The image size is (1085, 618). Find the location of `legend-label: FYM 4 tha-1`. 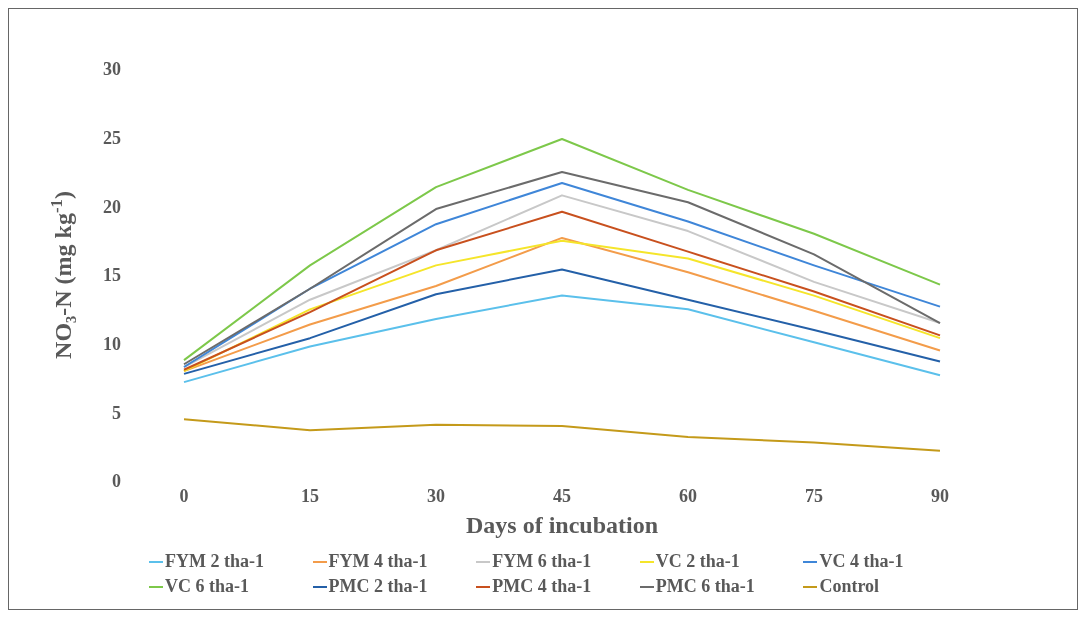

legend-label: FYM 4 tha-1 is located at coordinates (378, 561).